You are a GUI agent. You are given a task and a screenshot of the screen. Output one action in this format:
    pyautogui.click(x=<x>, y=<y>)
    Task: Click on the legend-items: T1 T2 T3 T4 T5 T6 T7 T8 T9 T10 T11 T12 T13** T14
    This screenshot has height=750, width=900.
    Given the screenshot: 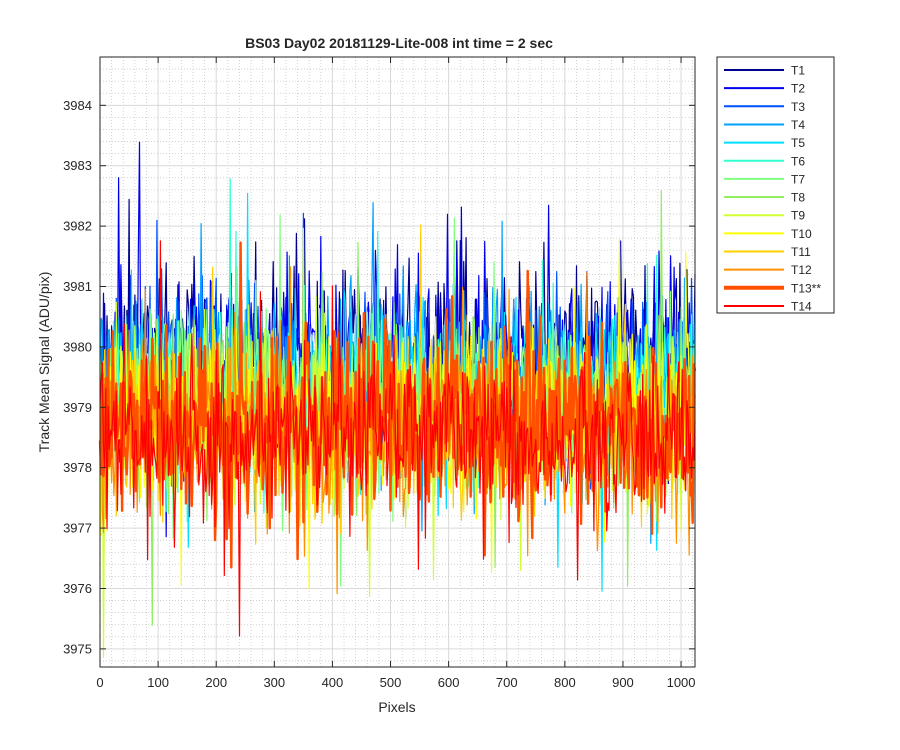 What is the action you would take?
    pyautogui.click(x=772, y=188)
    